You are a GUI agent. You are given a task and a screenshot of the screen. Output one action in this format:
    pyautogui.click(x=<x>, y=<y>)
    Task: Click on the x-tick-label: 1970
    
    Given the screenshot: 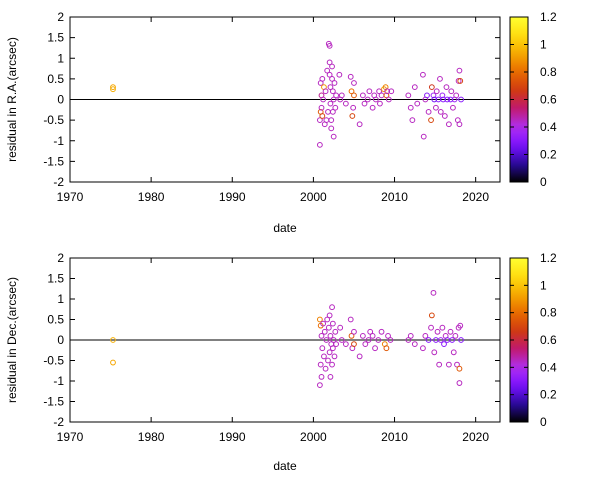 What is the action you would take?
    pyautogui.click(x=70, y=437)
    